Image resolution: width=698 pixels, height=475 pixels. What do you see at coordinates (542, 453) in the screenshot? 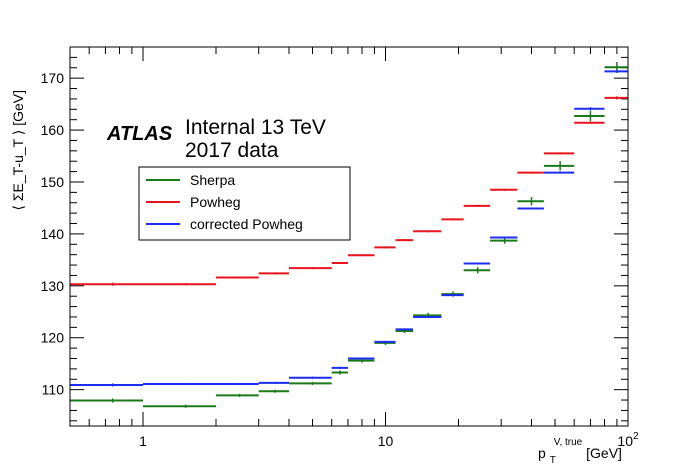
I see `x-axis-label-main: p` at bounding box center [542, 453].